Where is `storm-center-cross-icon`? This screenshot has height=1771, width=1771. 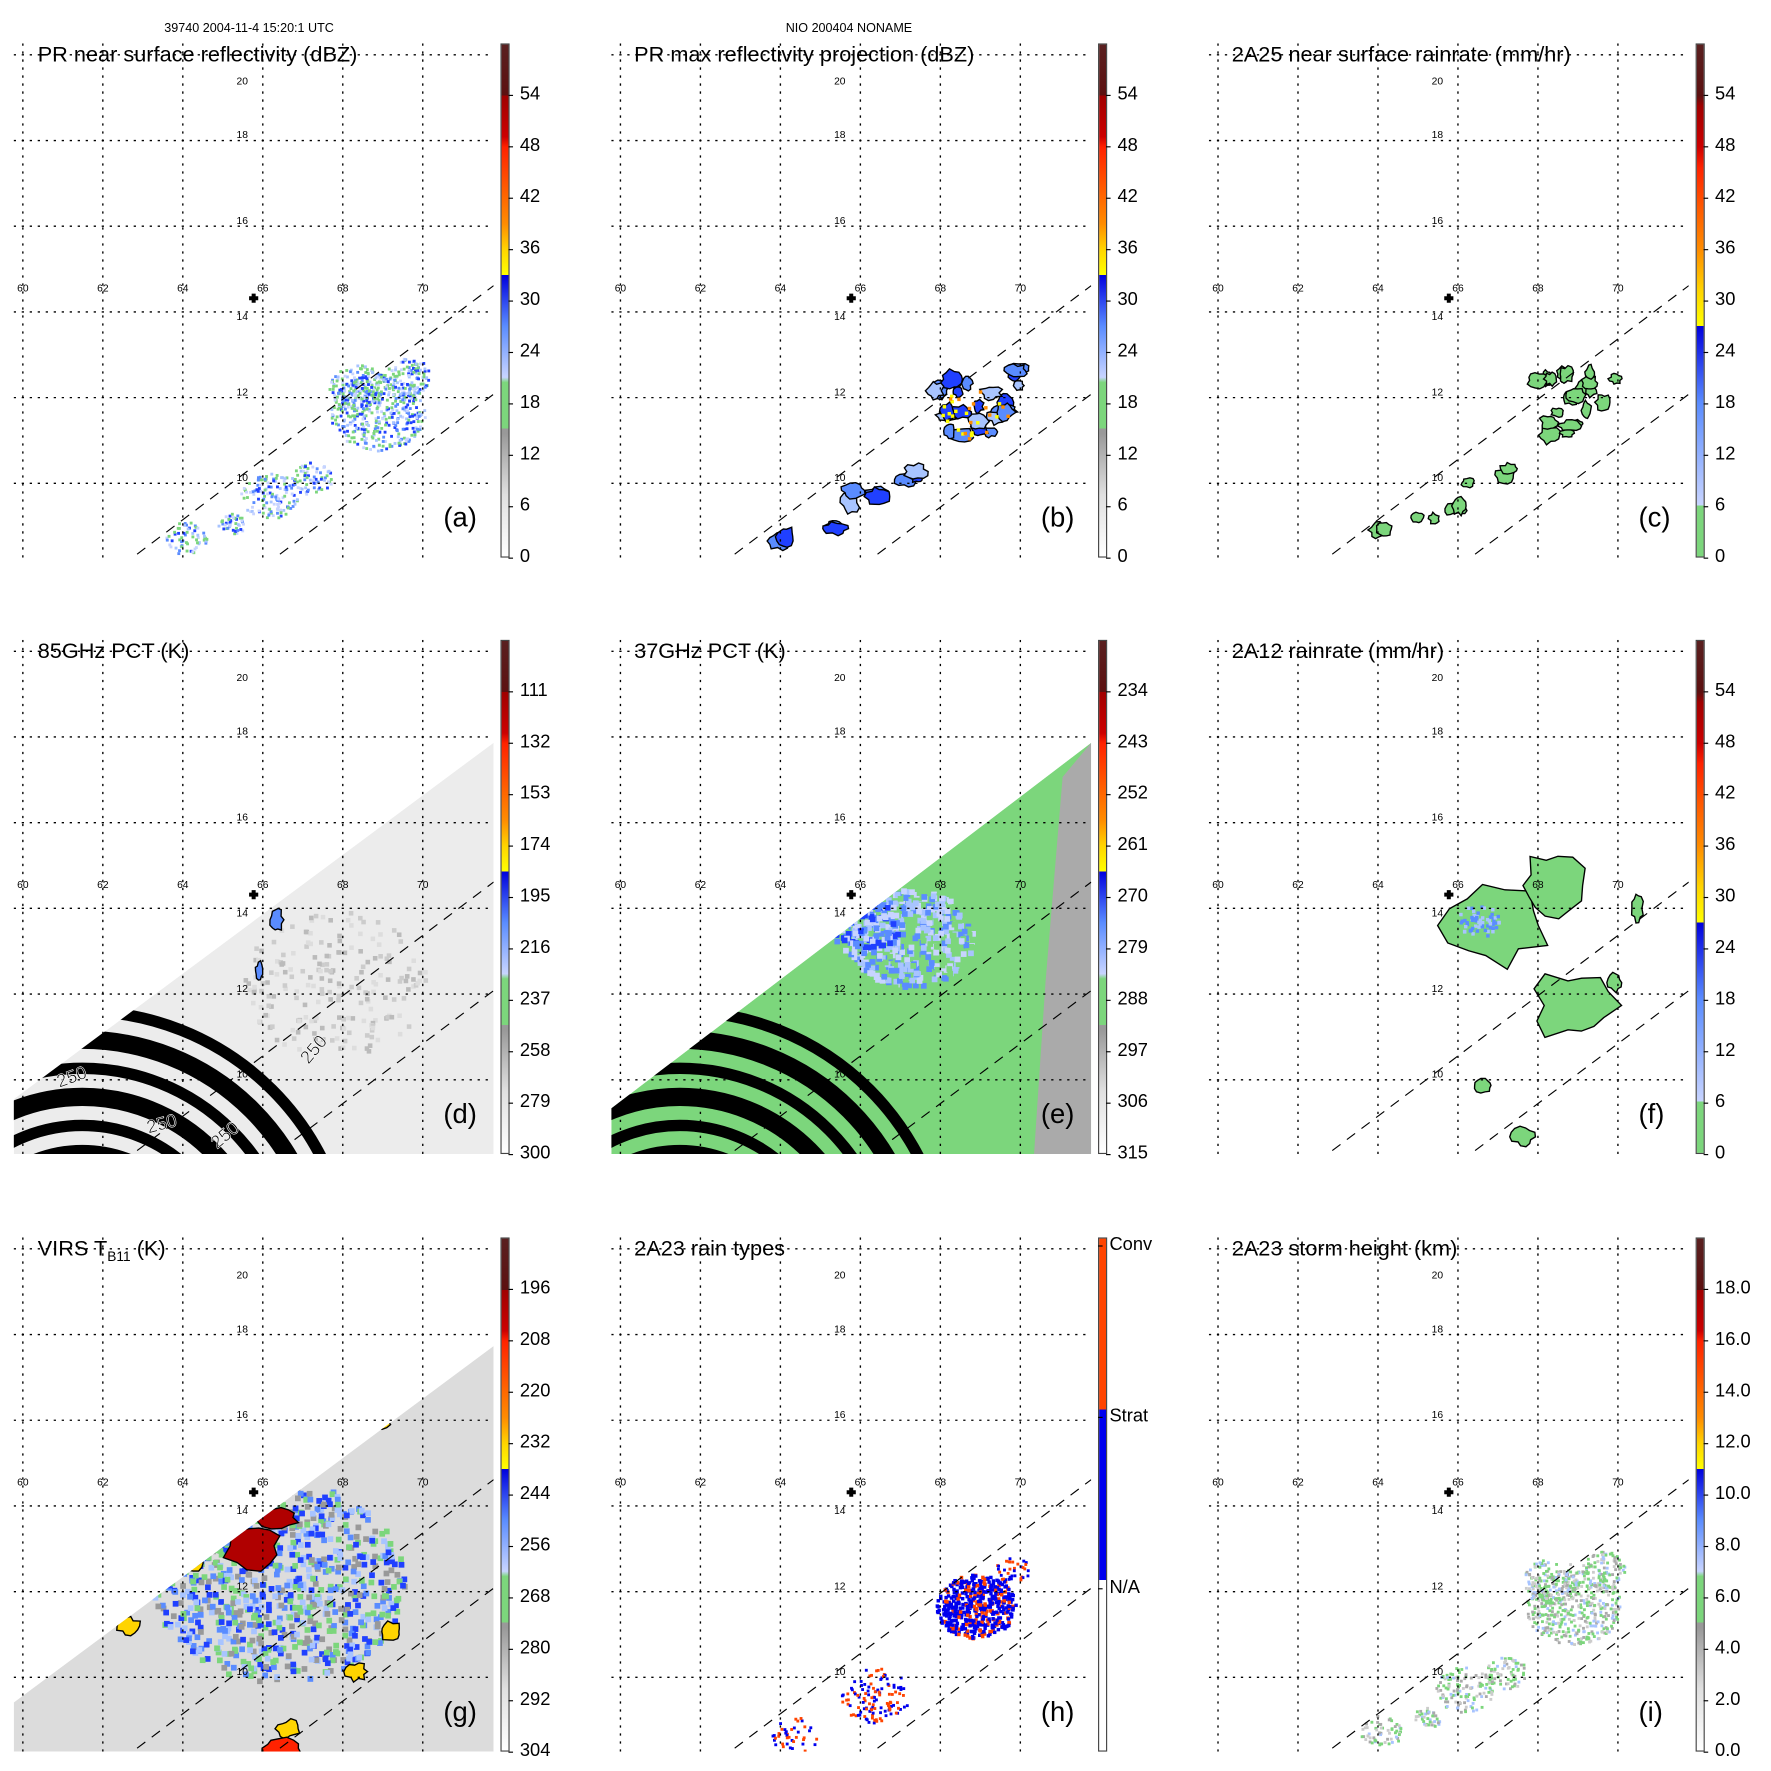
storm-center-cross-icon is located at coordinates (254, 1492).